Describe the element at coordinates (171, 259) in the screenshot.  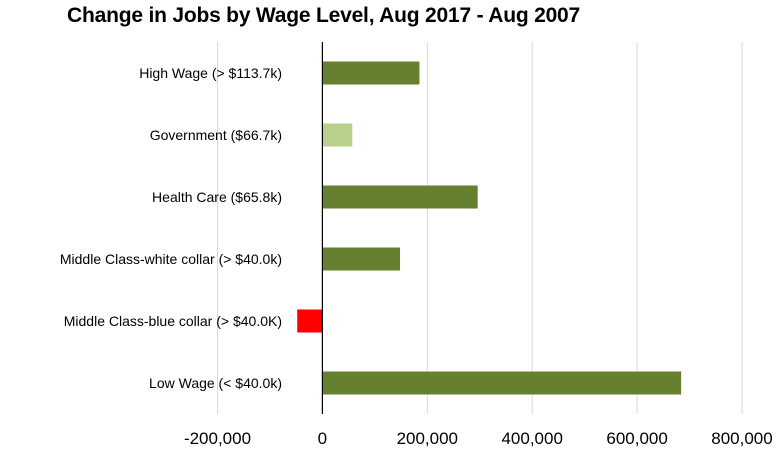
I see `category-label: Middle Class-white collar (> $40.0k)` at that location.